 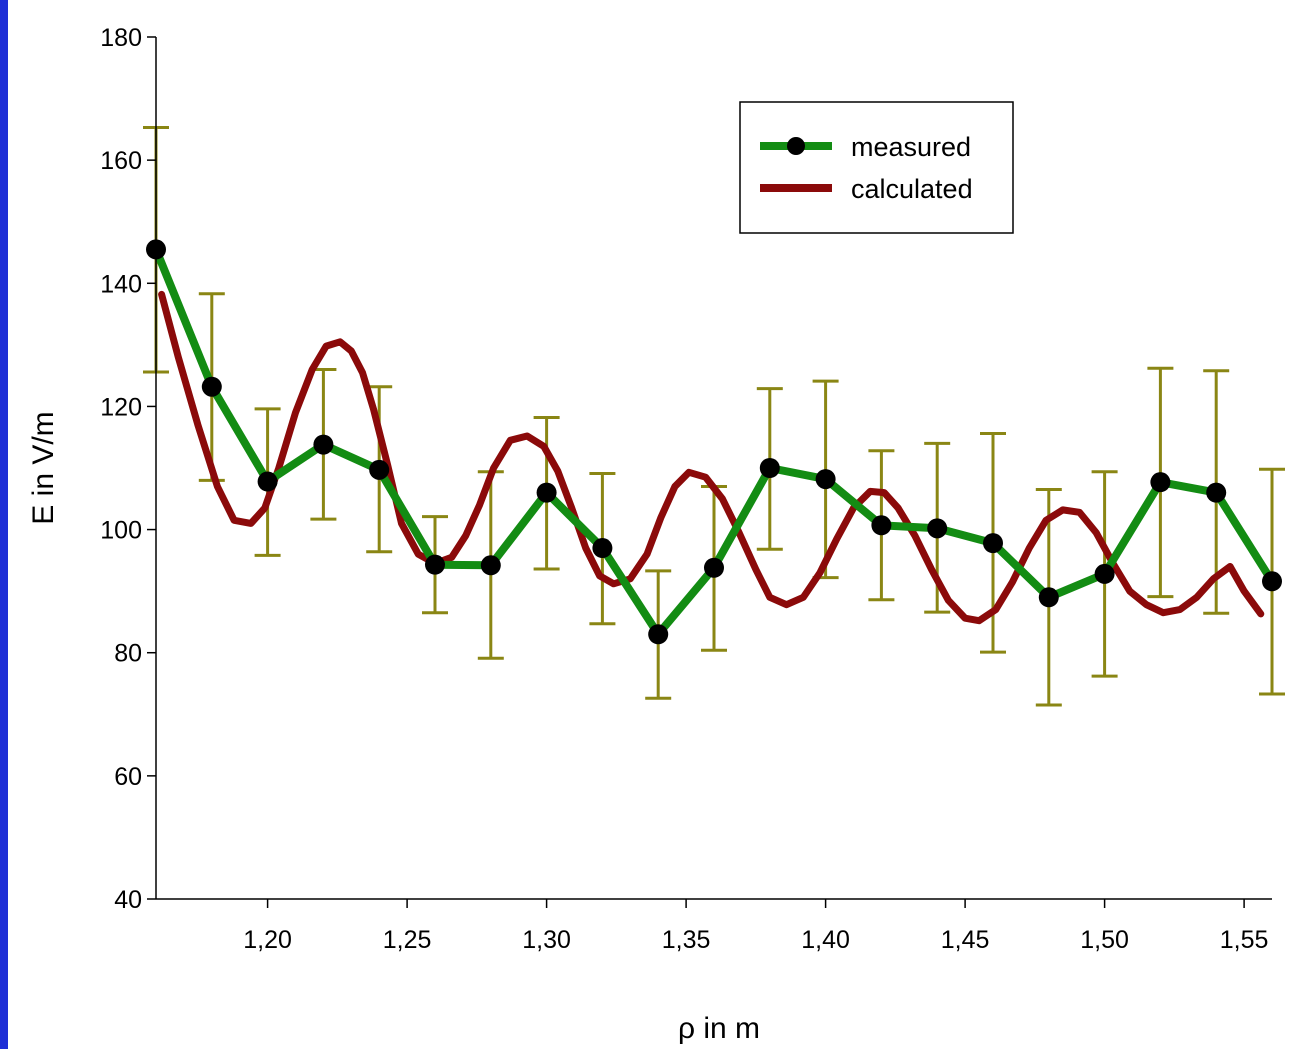 What do you see at coordinates (686, 940) in the screenshot?
I see `x-tick-label: 1,35` at bounding box center [686, 940].